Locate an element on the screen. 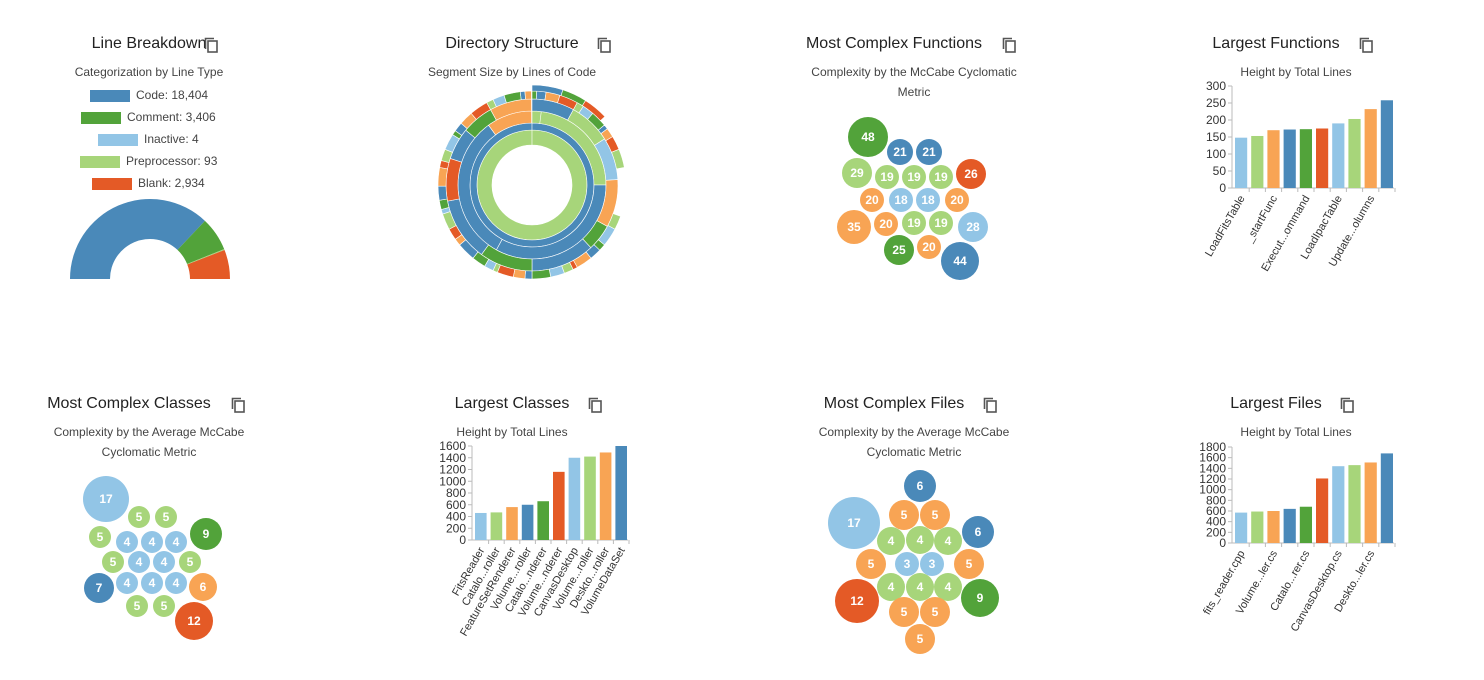  largest-functions-subtitle: Height by Total Lines is located at coordinates (1296, 72).